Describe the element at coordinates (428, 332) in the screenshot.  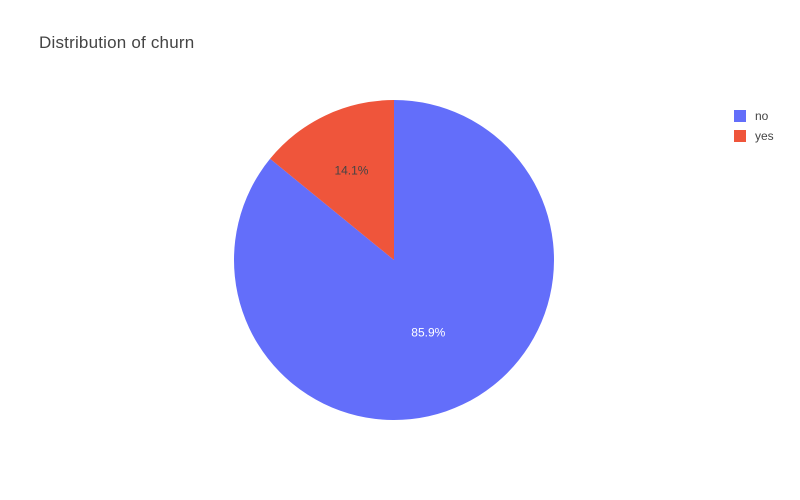
I see `slice-label-no: 85.9%` at that location.